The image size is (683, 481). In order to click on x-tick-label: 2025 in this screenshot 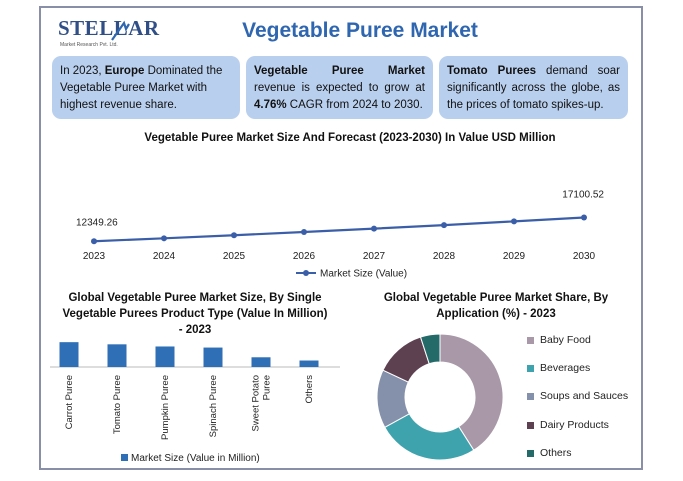, I will do `click(234, 256)`.